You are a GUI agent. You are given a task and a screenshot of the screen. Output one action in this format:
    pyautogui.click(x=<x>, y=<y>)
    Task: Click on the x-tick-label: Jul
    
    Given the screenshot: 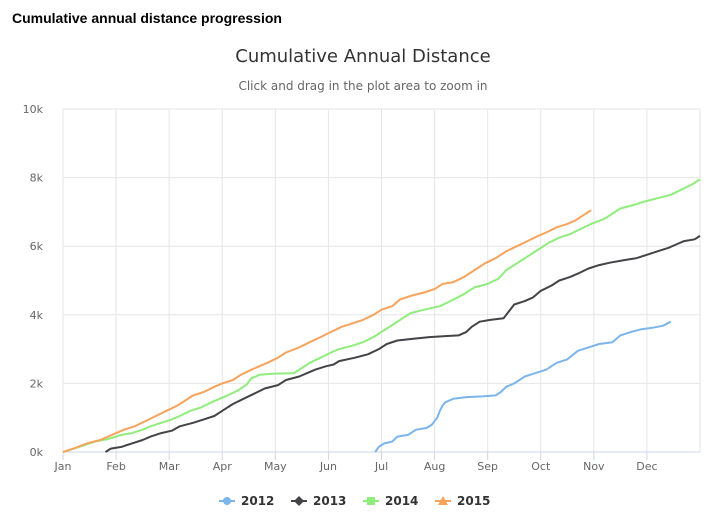 What is the action you would take?
    pyautogui.click(x=381, y=466)
    